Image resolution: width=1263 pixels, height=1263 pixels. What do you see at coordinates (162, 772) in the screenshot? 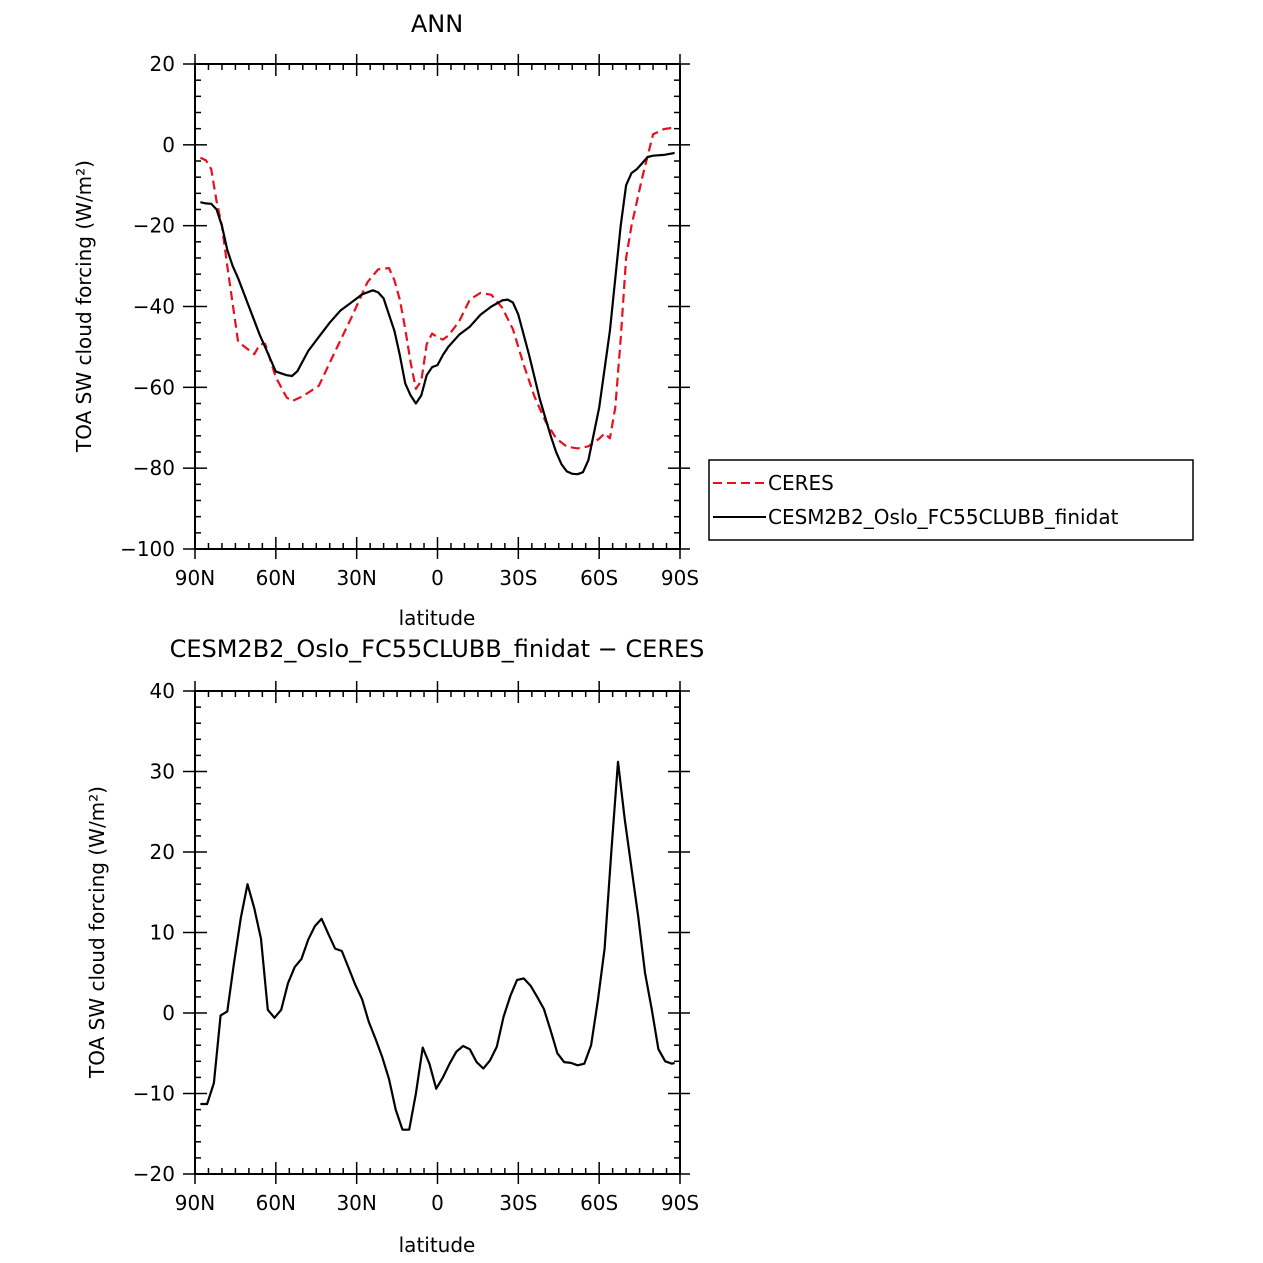
I see `bottom-panel-y-tick-label: 30` at bounding box center [162, 772].